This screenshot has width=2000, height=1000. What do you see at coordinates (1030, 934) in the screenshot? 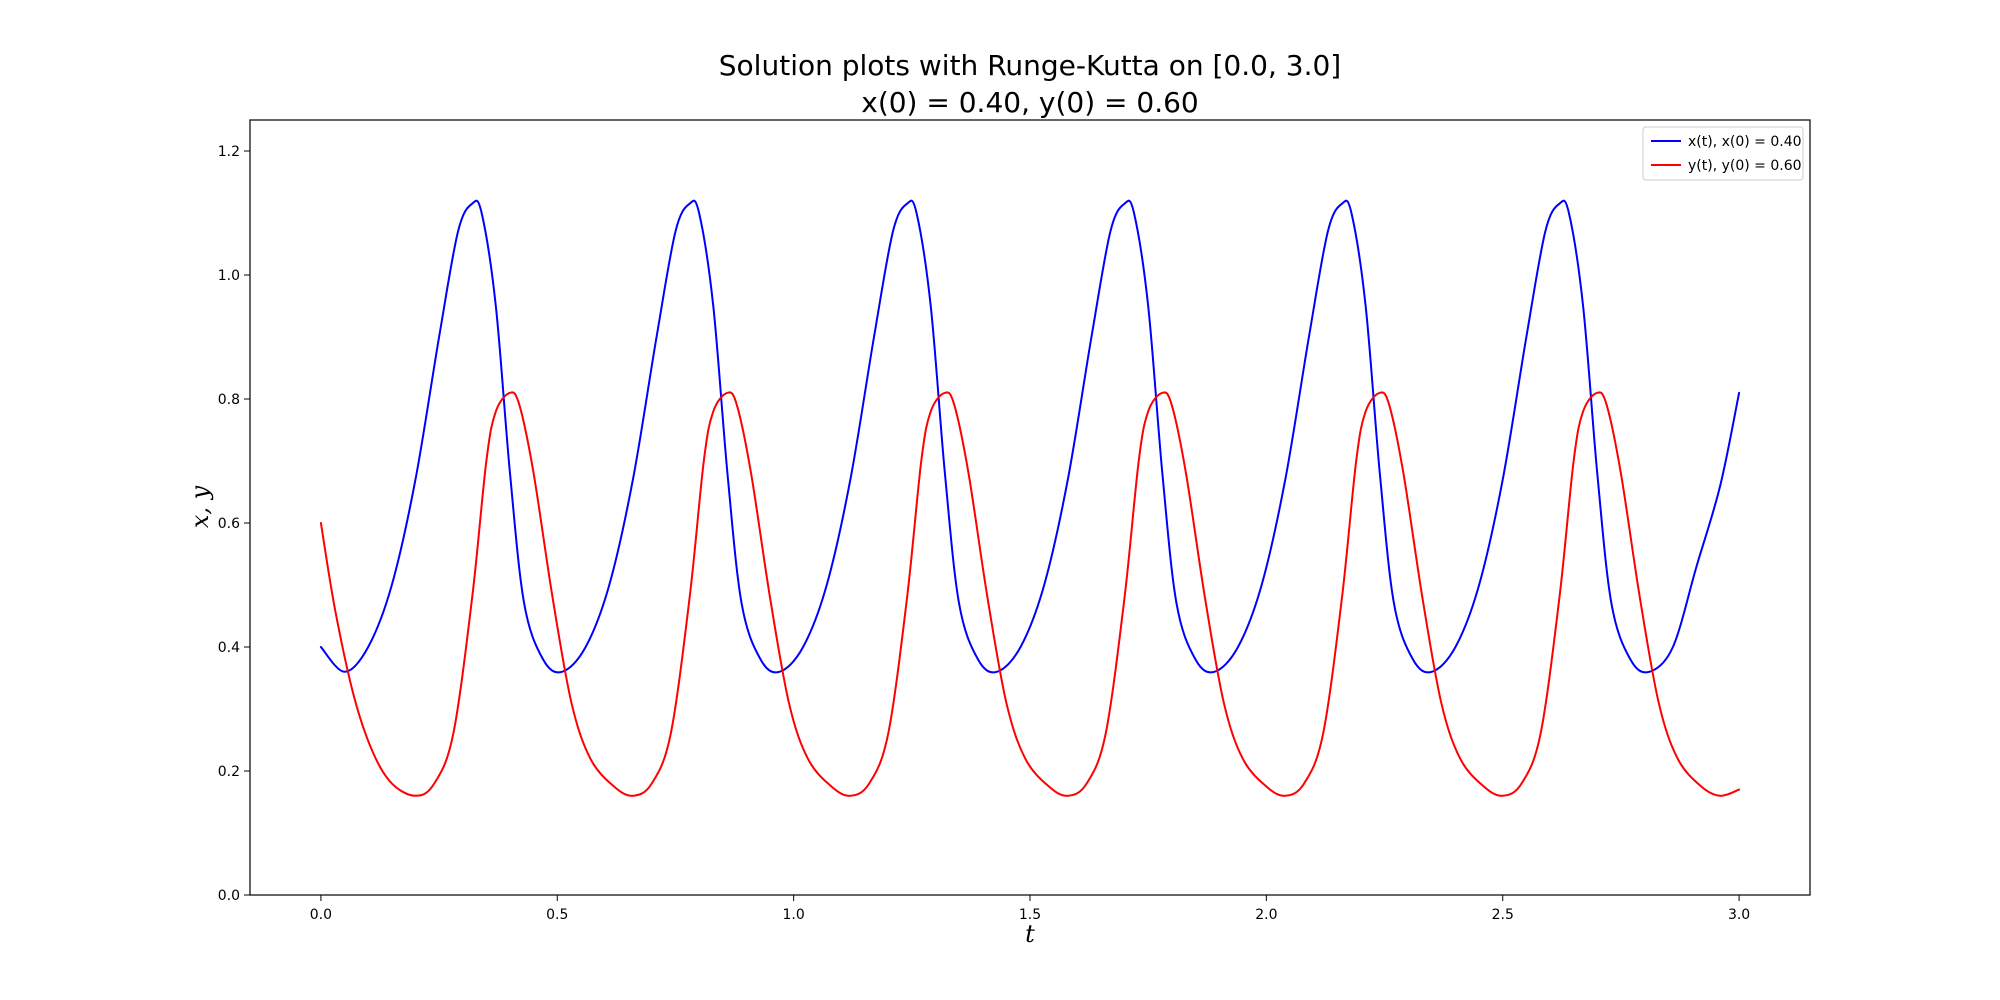
I see `x-axis-label: t` at bounding box center [1030, 934].